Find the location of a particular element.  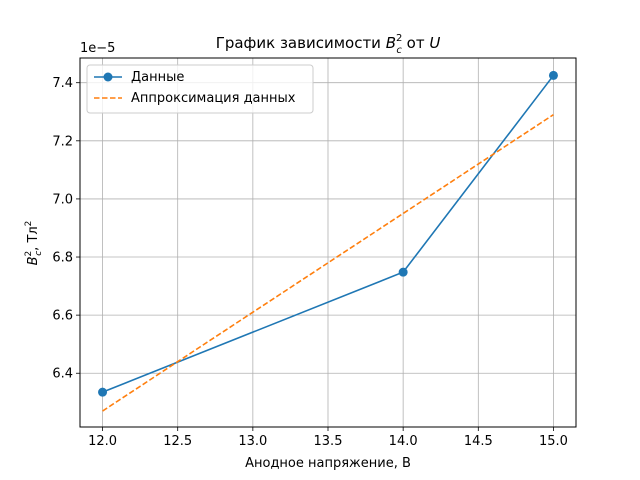

y-axis-label: B2c, Тл2 is located at coordinates (34, 243).